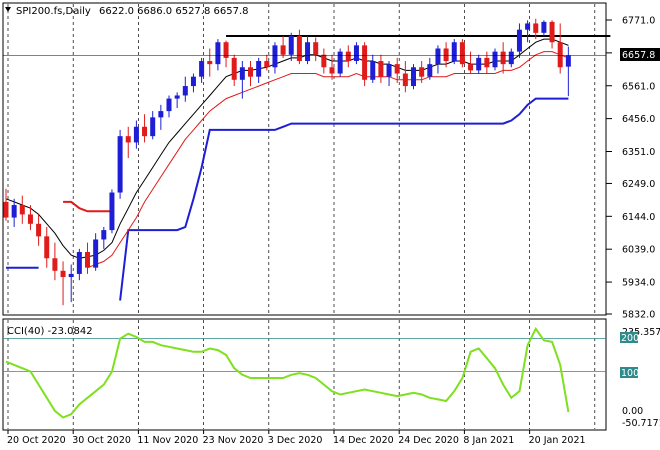 Image resolution: width=660 pixels, height=450 pixels. What do you see at coordinates (363, 440) in the screenshot?
I see `x-tick-label: 14 Dec 2020` at bounding box center [363, 440].